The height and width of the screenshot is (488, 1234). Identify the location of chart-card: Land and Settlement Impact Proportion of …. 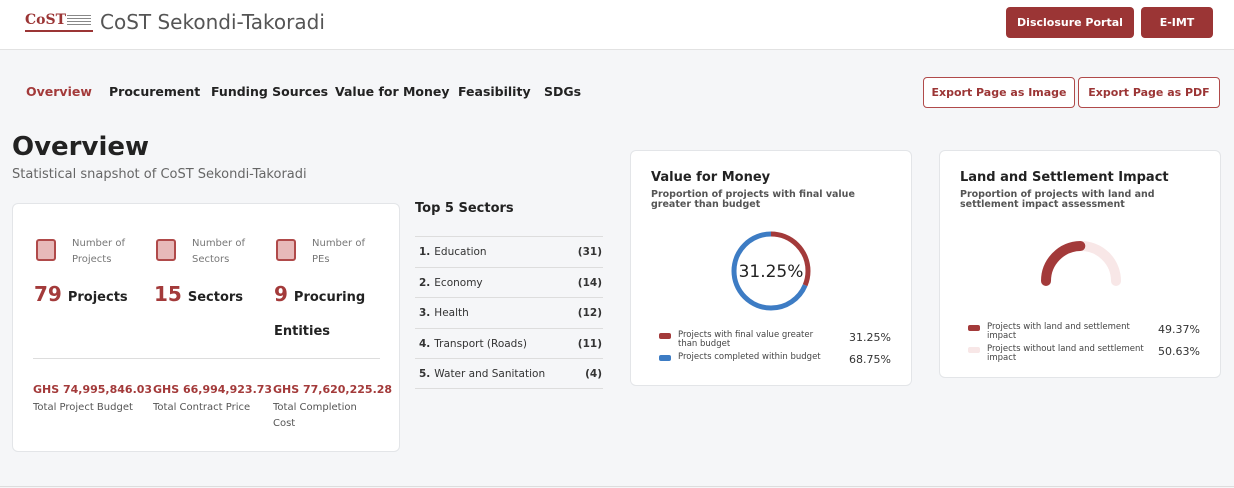
(1080, 264).